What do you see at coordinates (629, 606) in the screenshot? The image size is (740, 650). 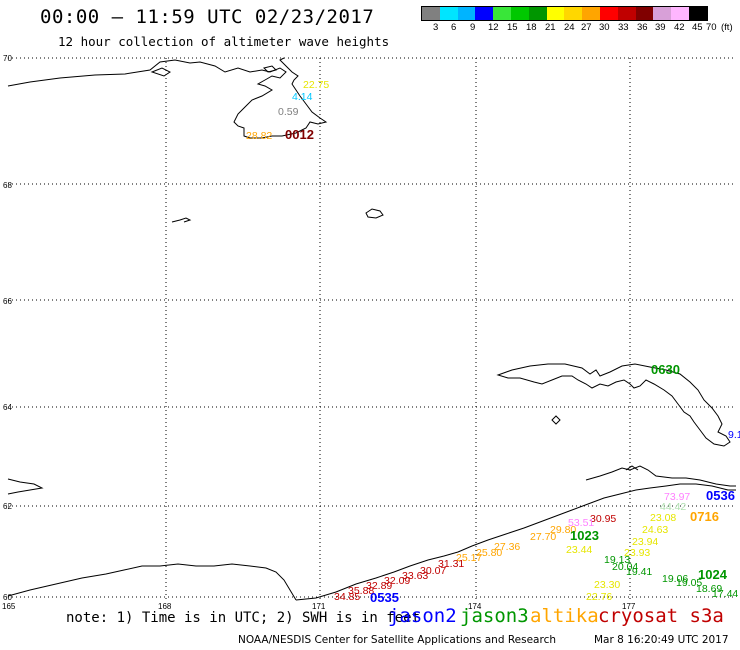 I see `lon-label: 177` at bounding box center [629, 606].